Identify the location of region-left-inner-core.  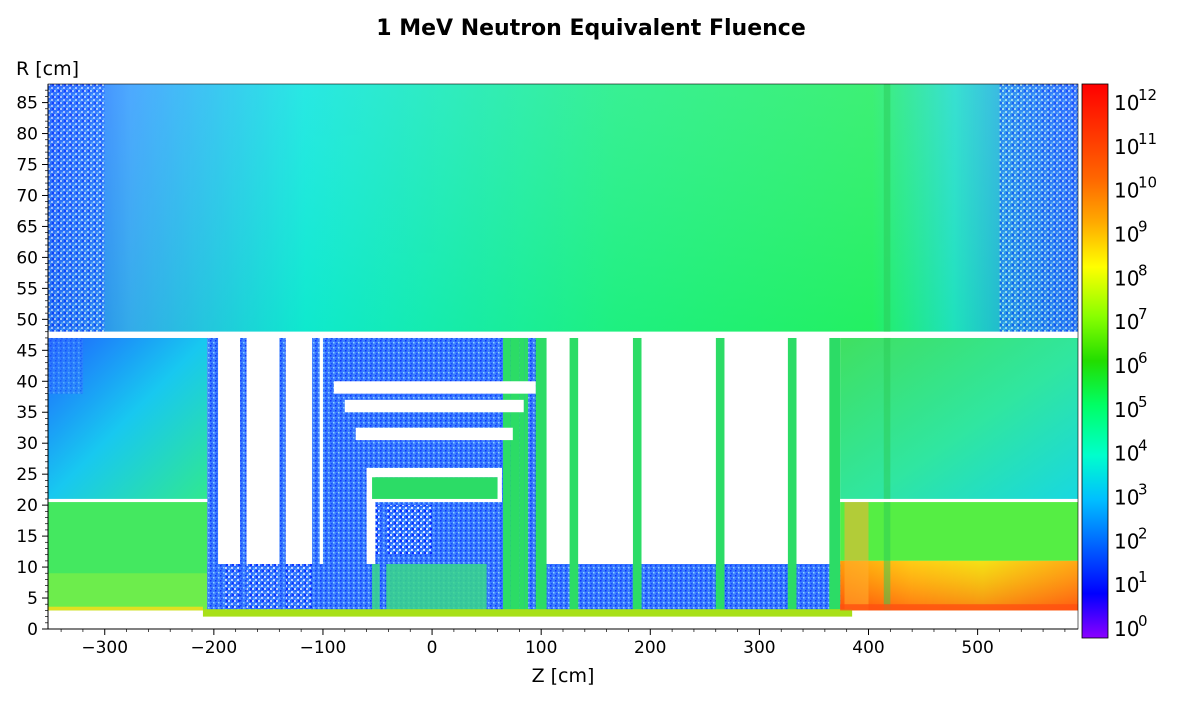
(128, 592).